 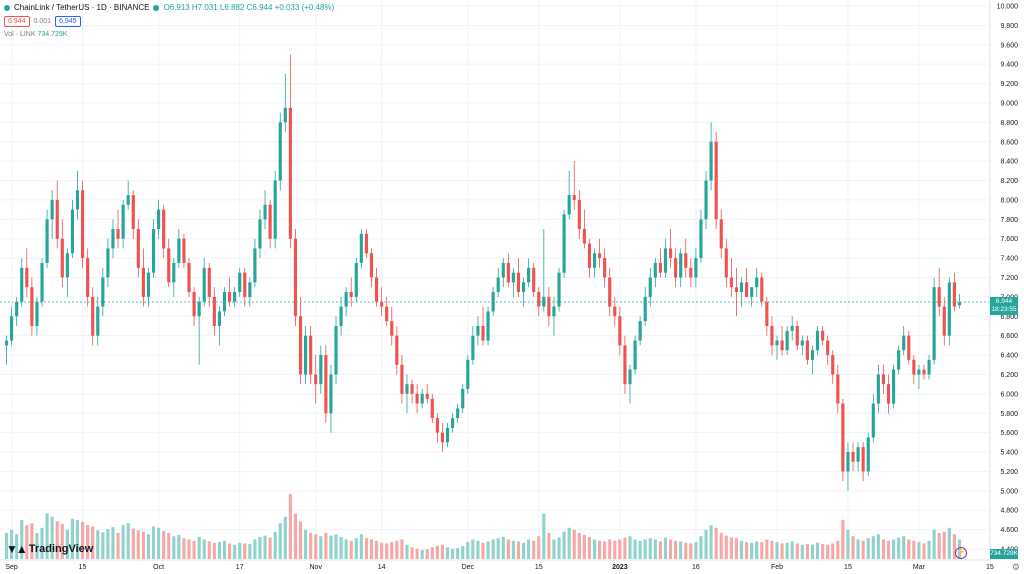 I want to click on time-tick-label: Oct, so click(x=158, y=567).